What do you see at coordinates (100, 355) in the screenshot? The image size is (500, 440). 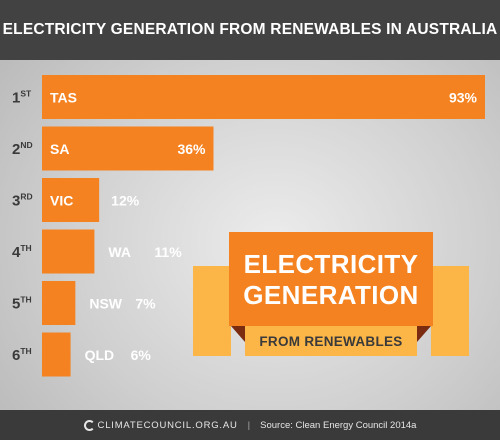 I see `category-label: QLD` at bounding box center [100, 355].